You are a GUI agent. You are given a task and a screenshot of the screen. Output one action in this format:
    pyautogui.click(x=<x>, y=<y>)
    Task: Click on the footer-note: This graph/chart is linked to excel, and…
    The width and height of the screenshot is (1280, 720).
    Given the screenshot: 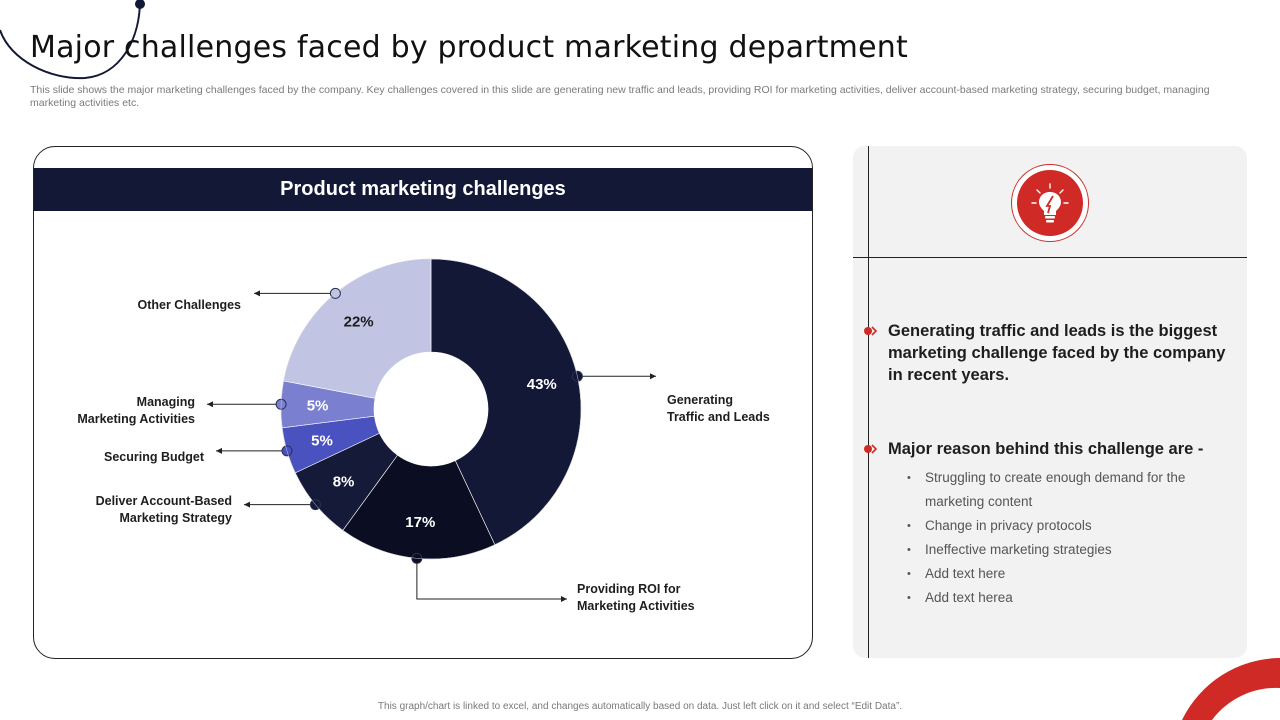 What is the action you would take?
    pyautogui.click(x=640, y=706)
    